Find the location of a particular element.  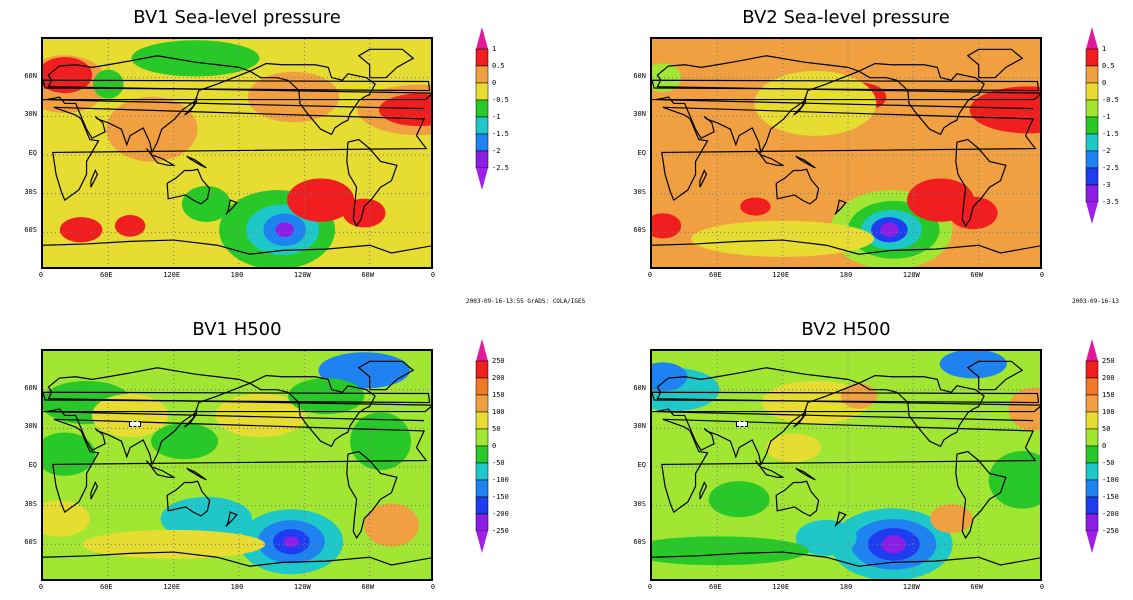

map-grid is located at coordinates (846, 465).